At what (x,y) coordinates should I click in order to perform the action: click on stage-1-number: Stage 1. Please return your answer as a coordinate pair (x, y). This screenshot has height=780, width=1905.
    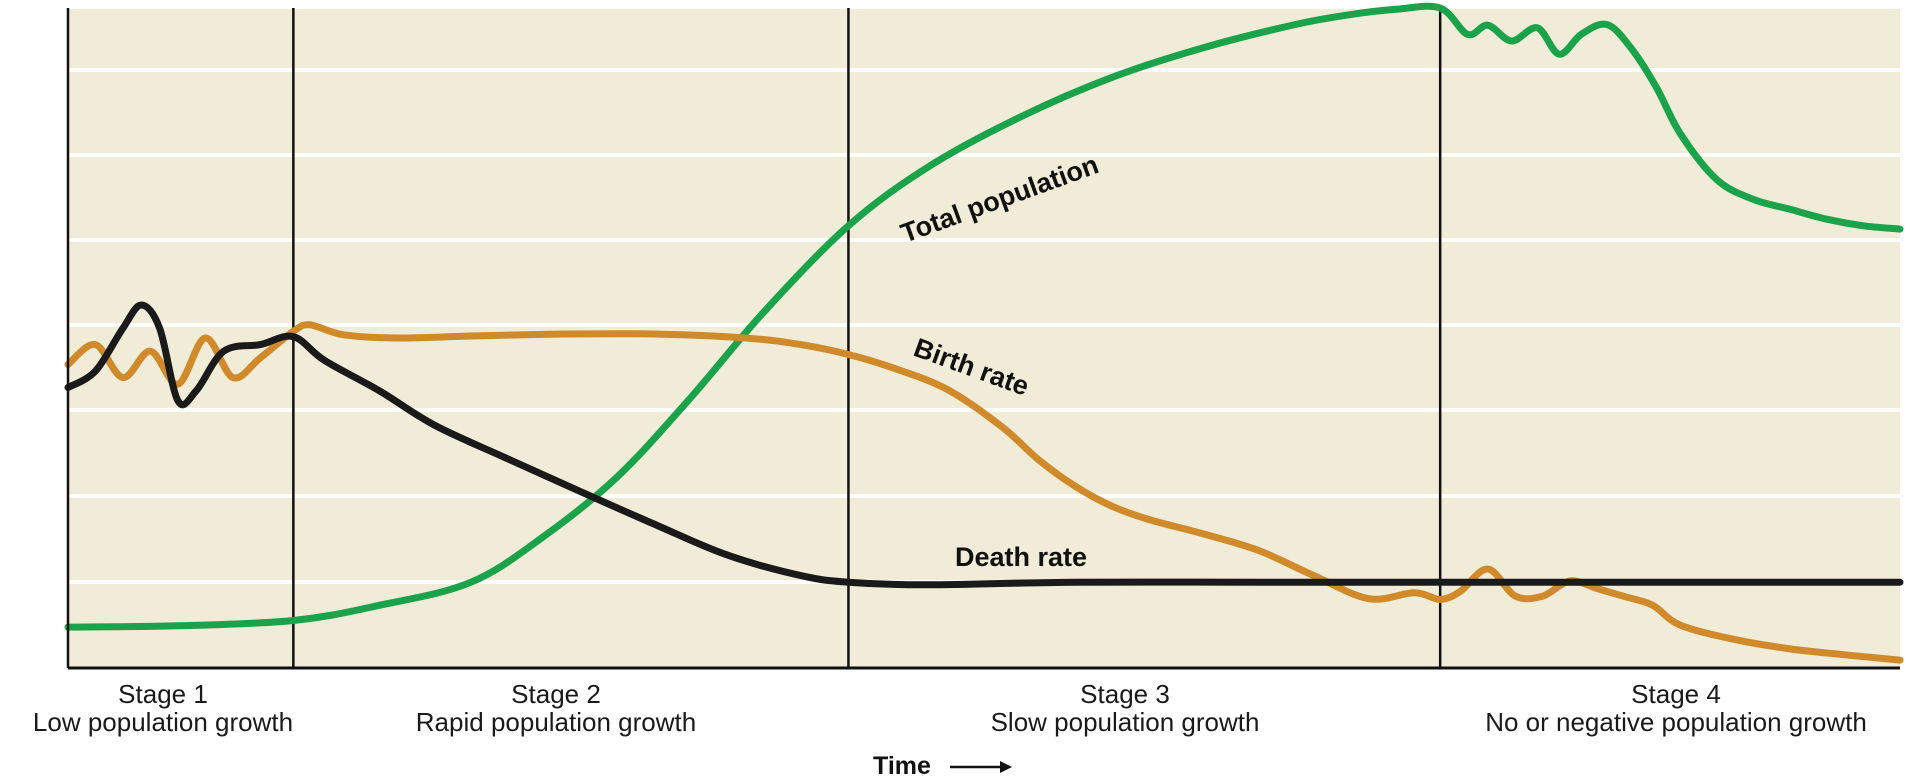
    Looking at the image, I should click on (163, 694).